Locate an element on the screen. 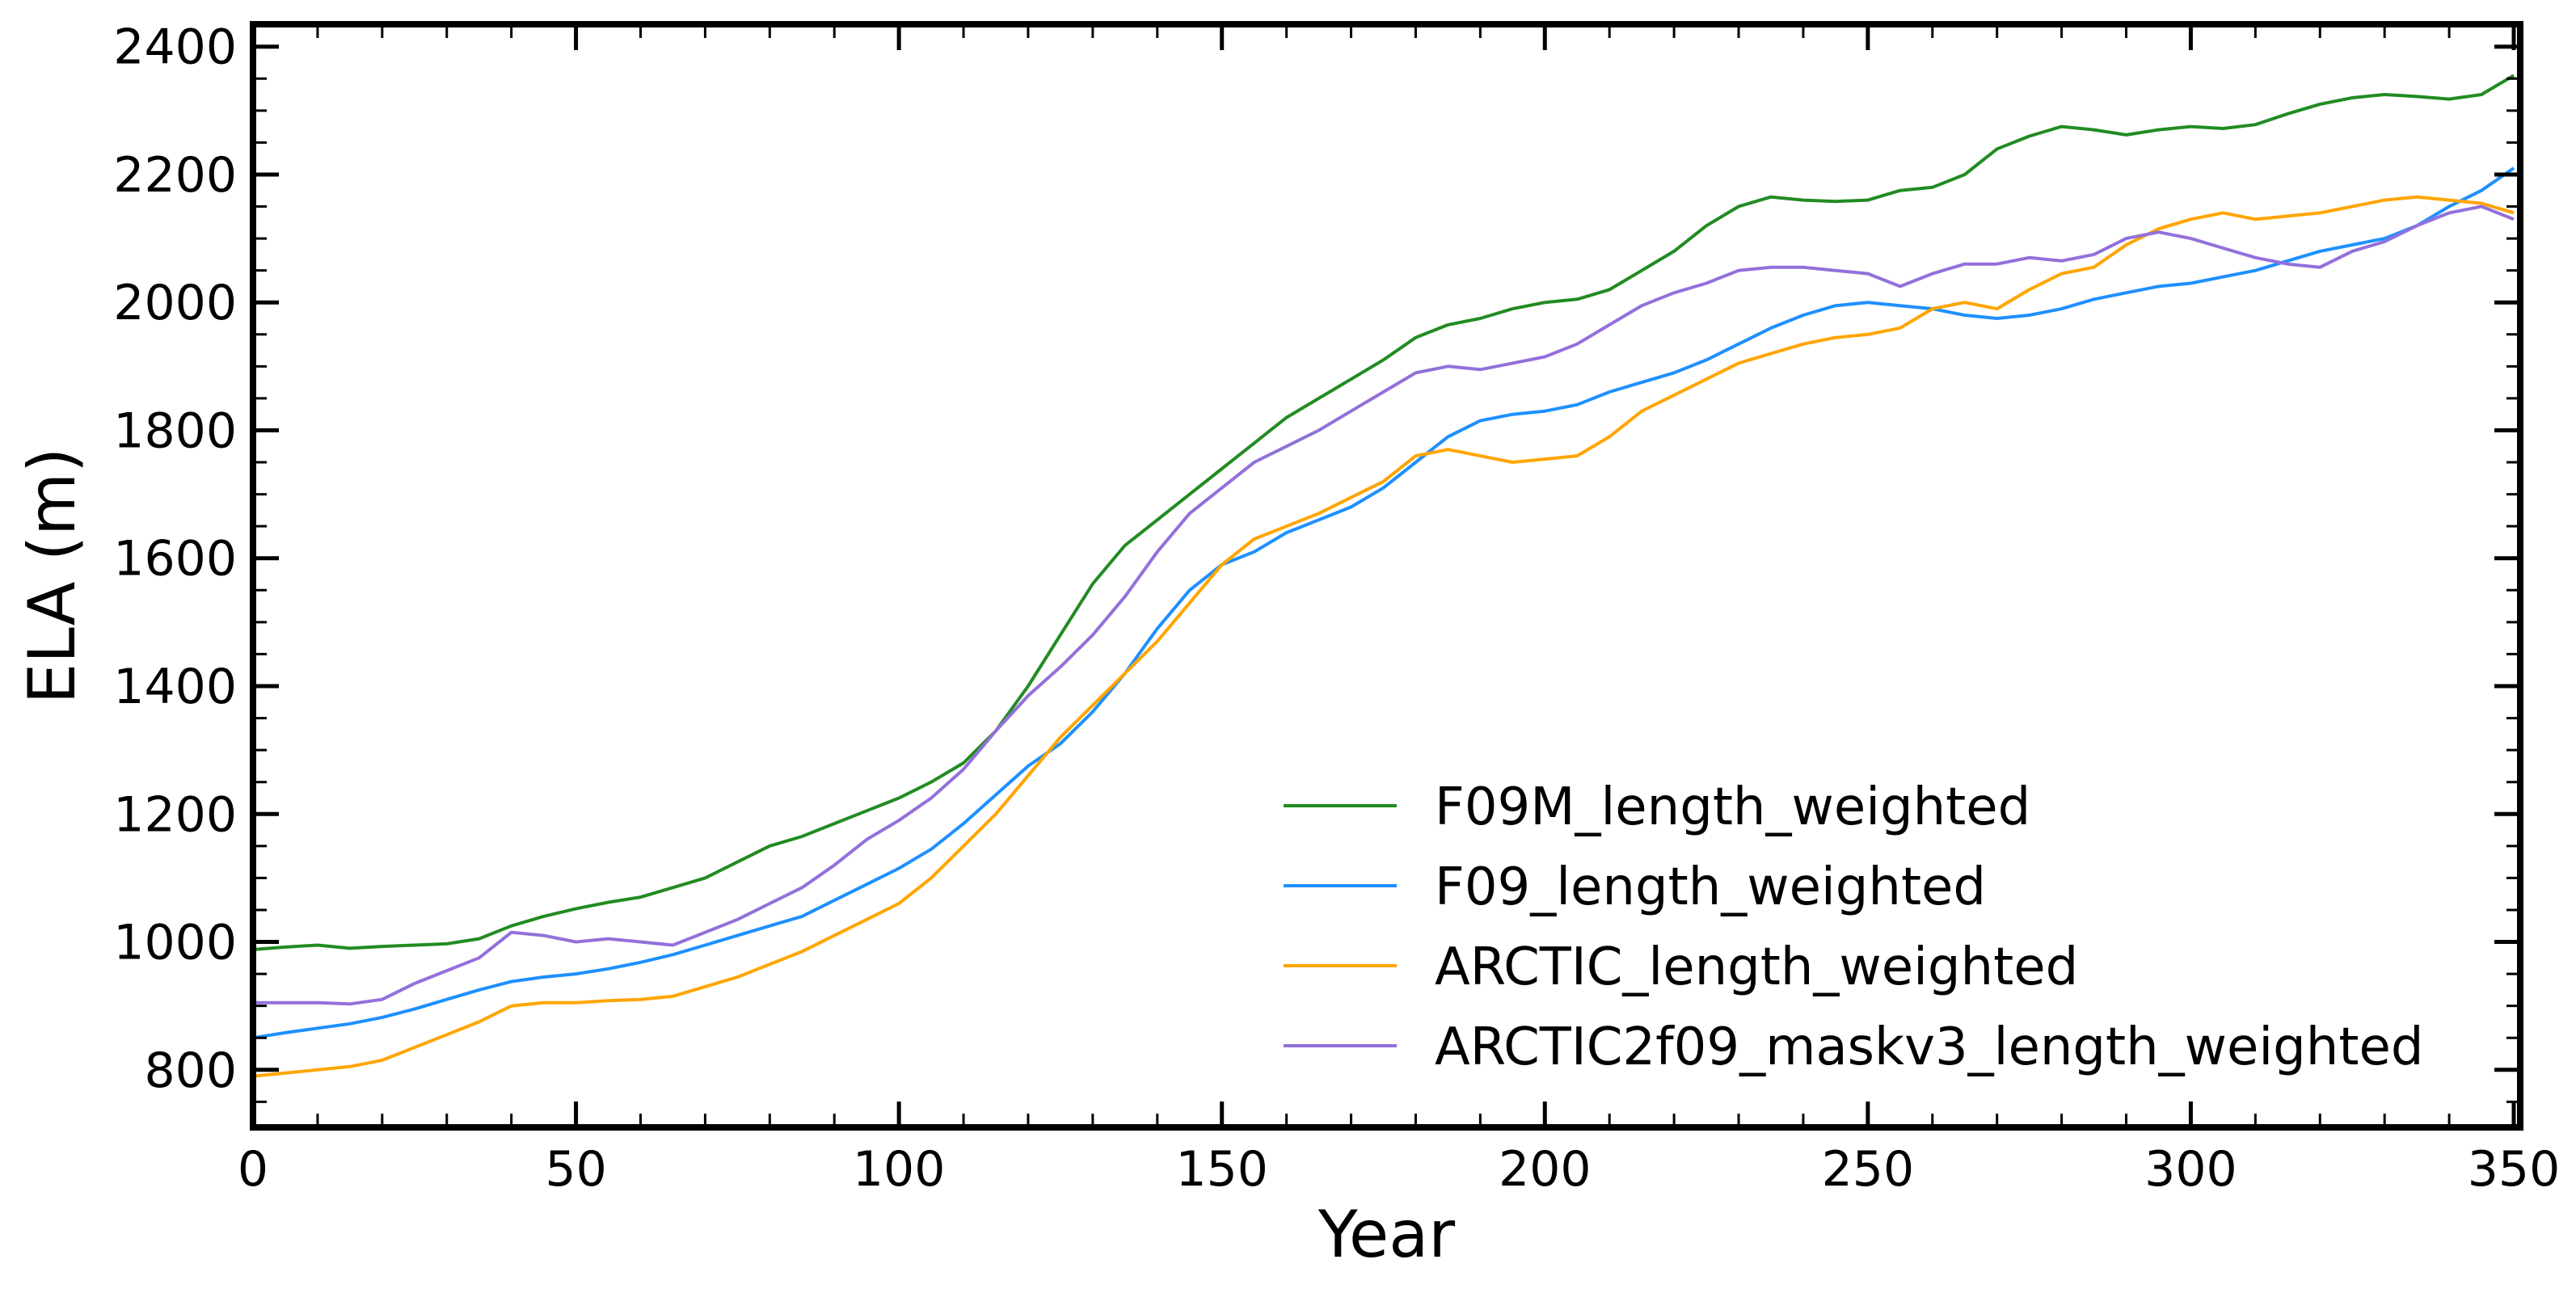 This screenshot has height=1289, width=2576. legend-label-4: ARCTIC2f09_maskv3_length_weighted is located at coordinates (1929, 1047).